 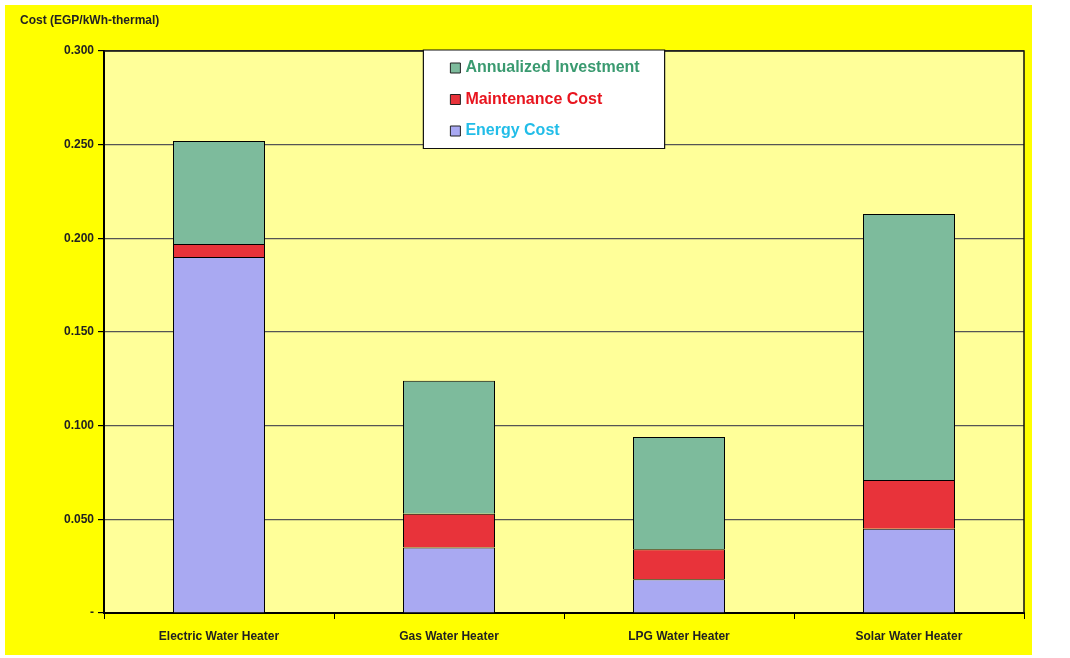 I want to click on y-axis-title: Cost (EGP/kWh-thermal), so click(x=90, y=20).